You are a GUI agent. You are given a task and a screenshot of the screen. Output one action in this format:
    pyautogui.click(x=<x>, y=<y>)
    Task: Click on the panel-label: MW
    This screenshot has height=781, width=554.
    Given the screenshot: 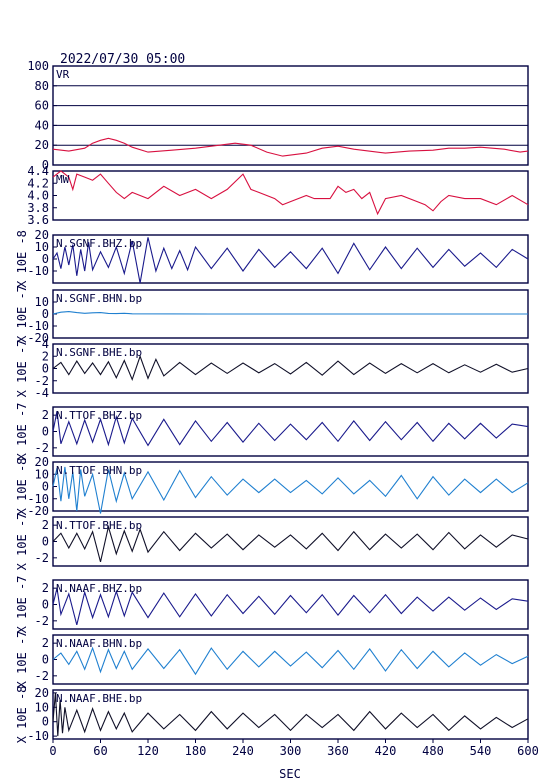 What is the action you would take?
    pyautogui.click(x=63, y=179)
    